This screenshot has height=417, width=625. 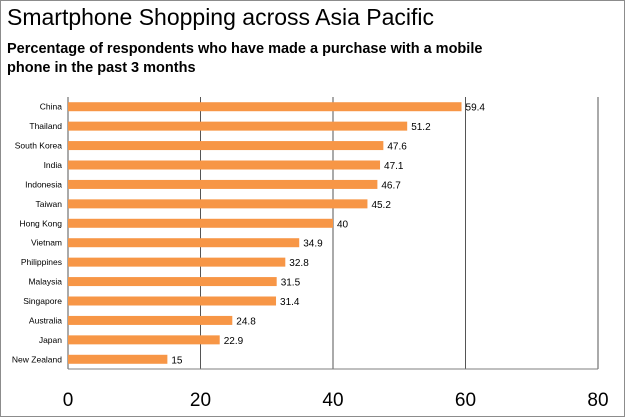 I want to click on data-label: 59.4, so click(x=476, y=108).